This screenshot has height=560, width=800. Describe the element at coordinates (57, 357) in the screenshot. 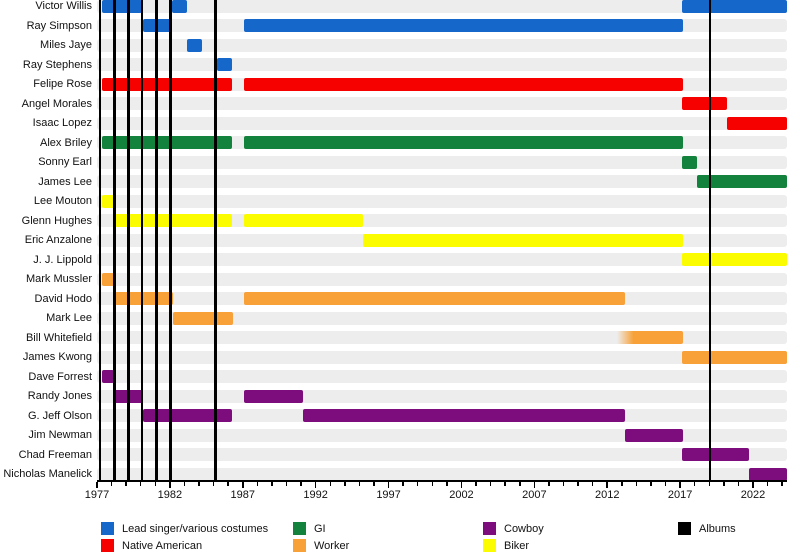

I see `member-label: James Kwong` at that location.